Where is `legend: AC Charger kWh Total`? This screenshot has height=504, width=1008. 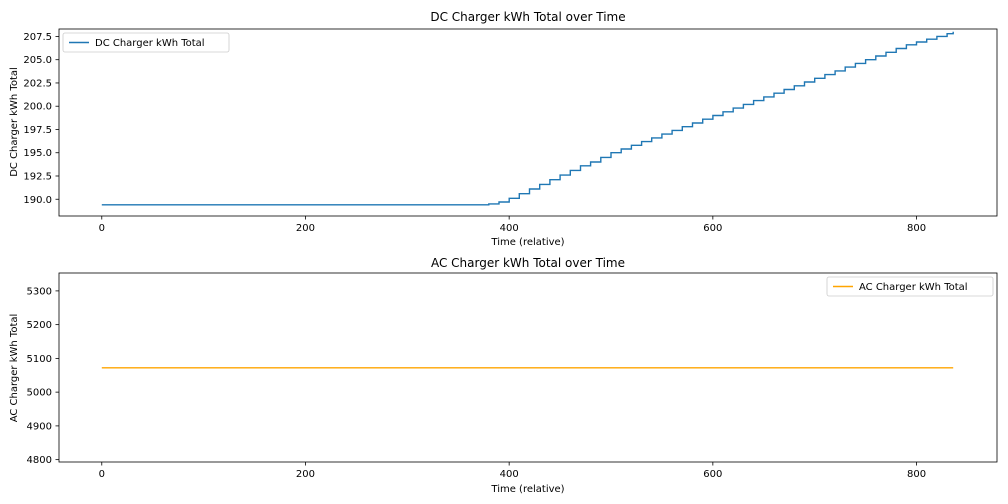
legend: AC Charger kWh Total is located at coordinates (910, 286).